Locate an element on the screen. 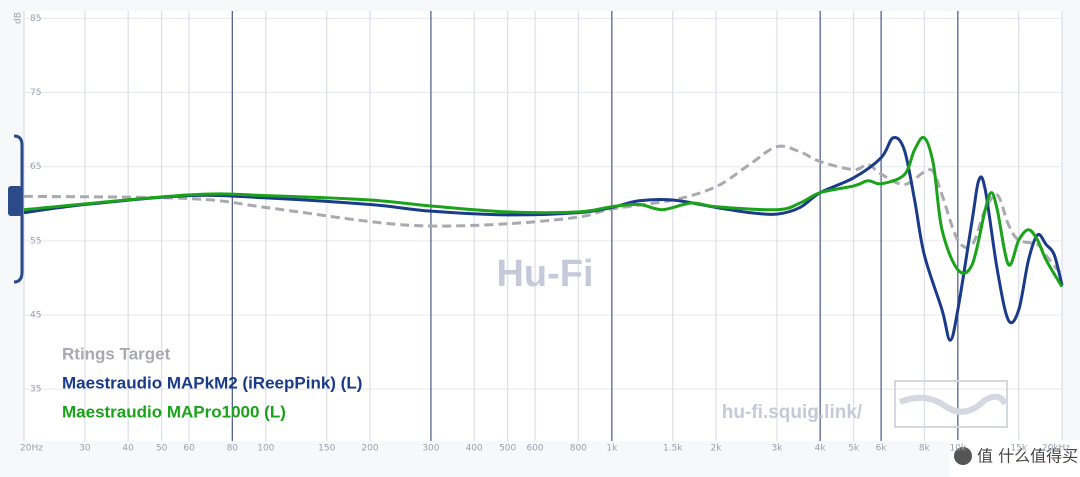  logo-bg is located at coordinates (1015, 458).